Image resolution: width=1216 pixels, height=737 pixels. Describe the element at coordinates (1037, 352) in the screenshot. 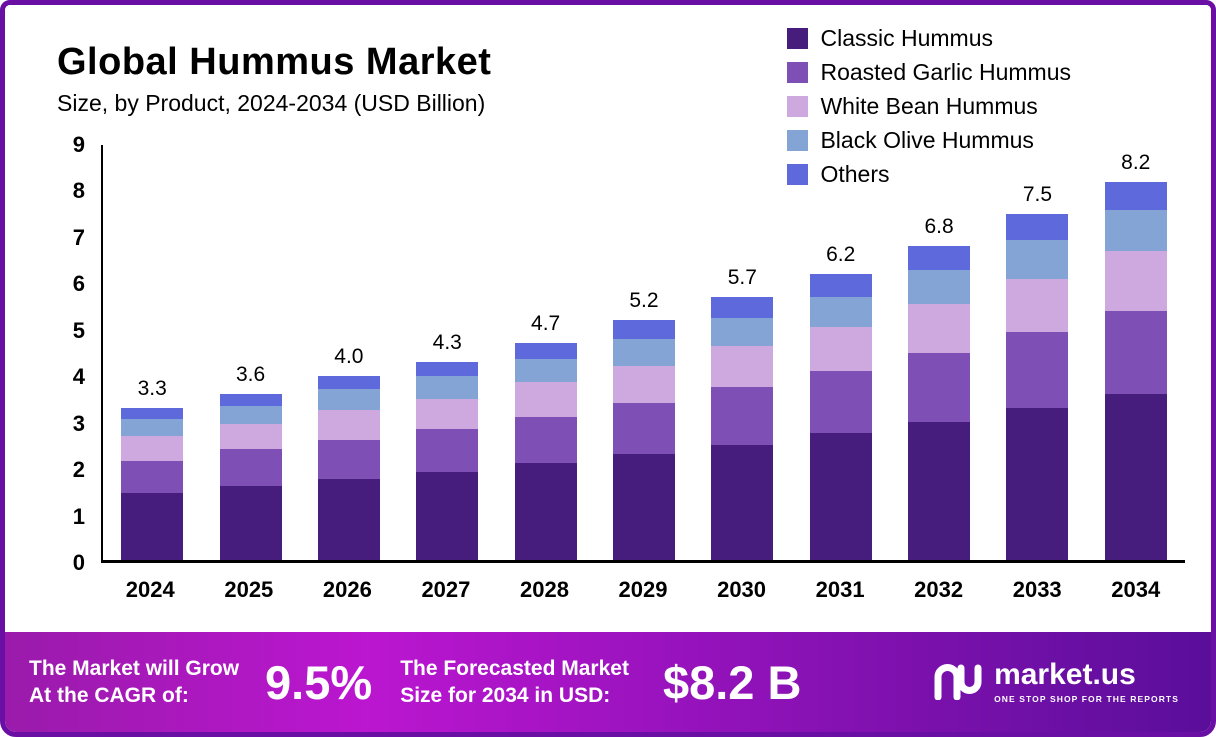

I see `bar-column: 7.5` at that location.